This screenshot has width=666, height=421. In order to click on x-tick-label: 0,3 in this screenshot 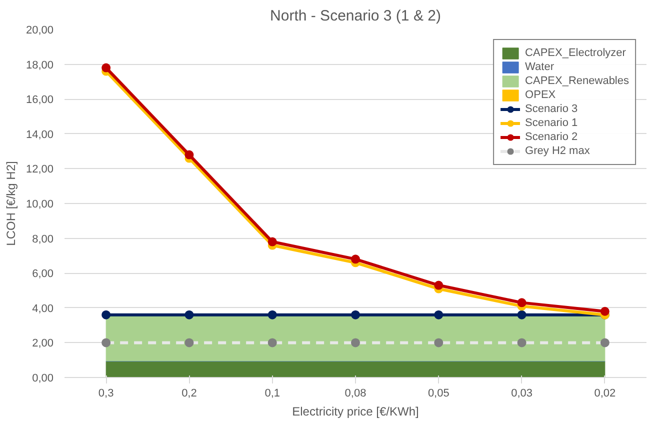, I will do `click(106, 394)`.